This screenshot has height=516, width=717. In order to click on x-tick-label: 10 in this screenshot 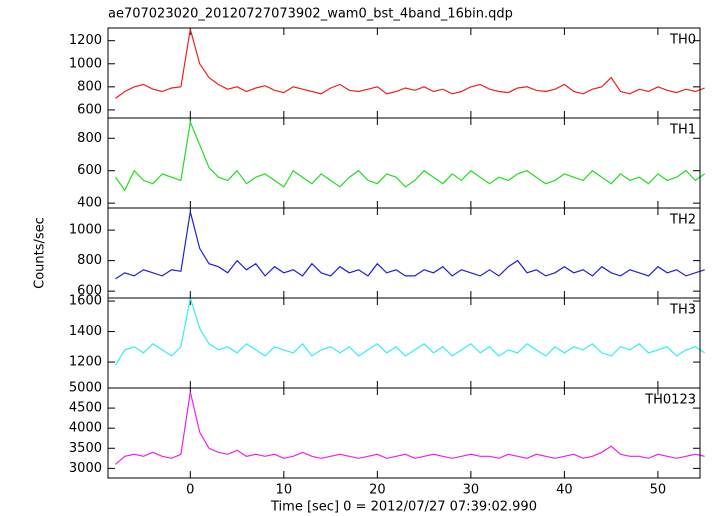, I will do `click(284, 490)`.